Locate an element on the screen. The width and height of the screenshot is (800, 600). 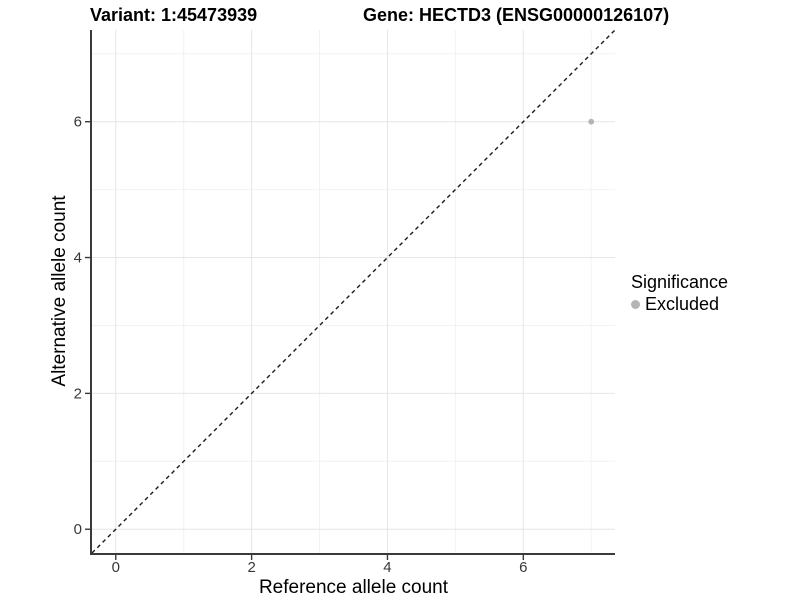
x-axis-title: Reference allele count is located at coordinates (353, 587).